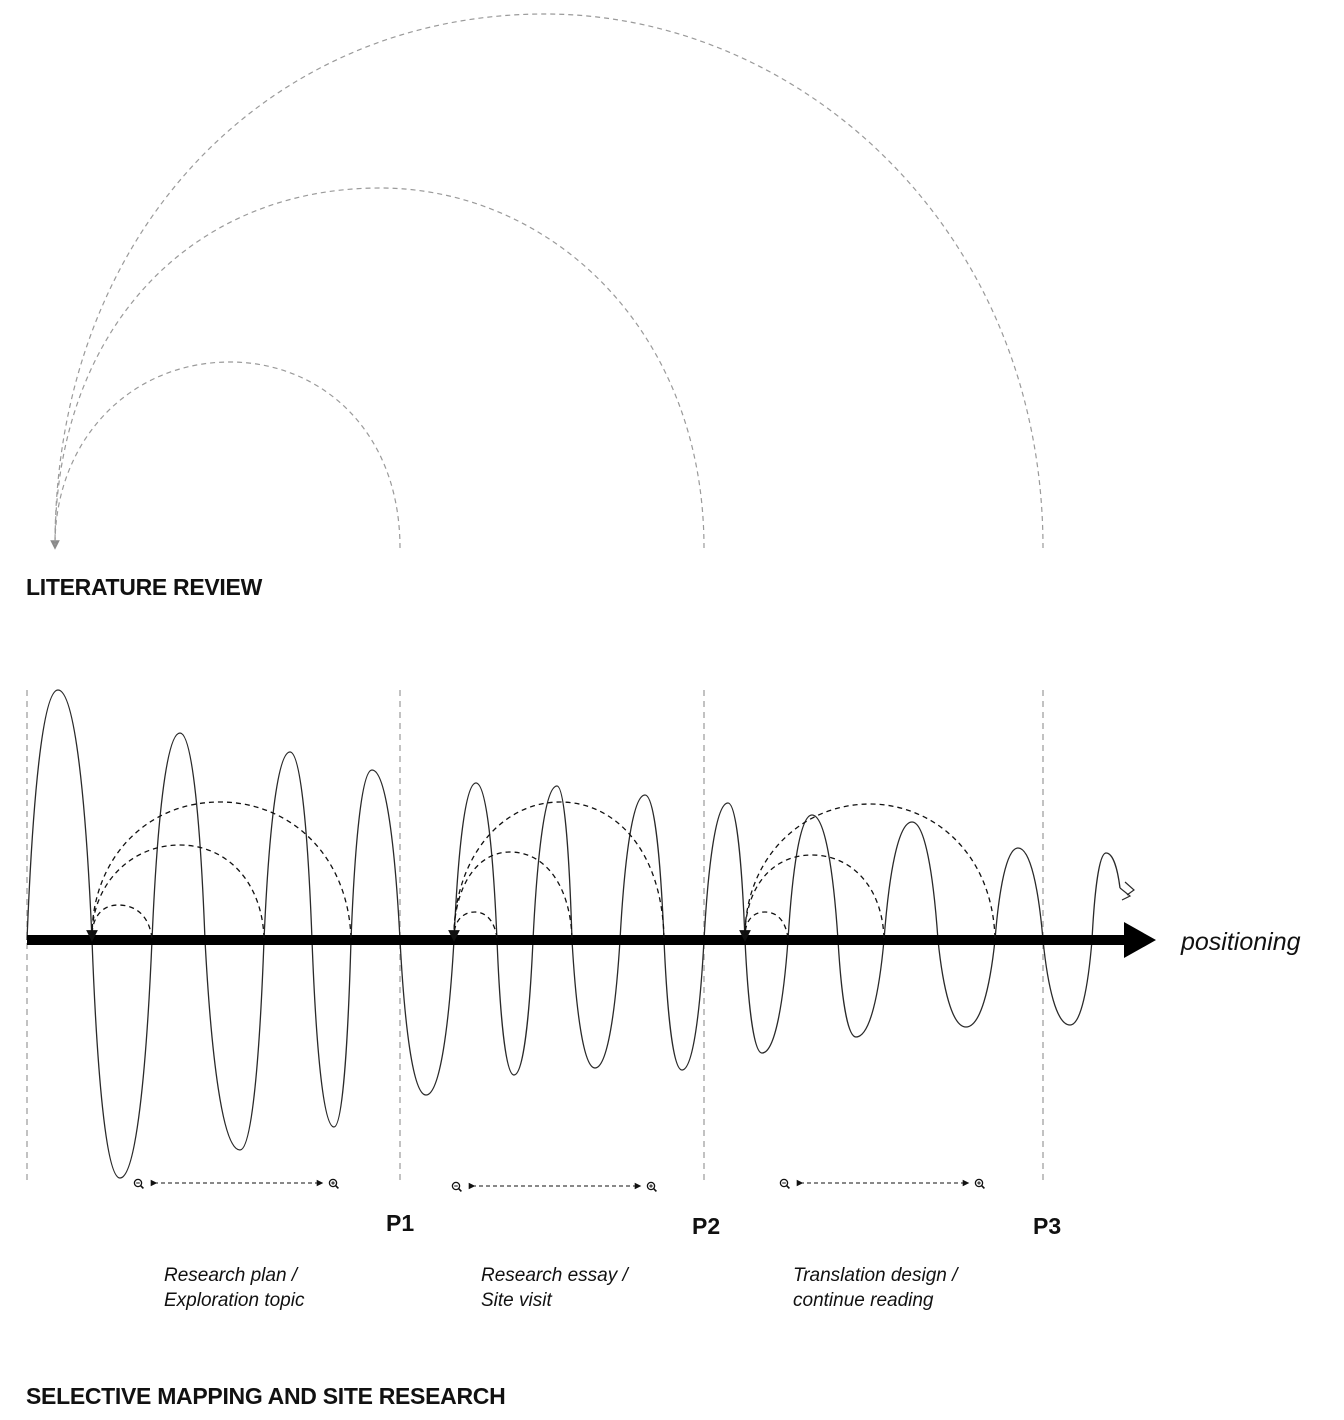  What do you see at coordinates (1047, 1226) in the screenshot?
I see `phase-label-p3: P3` at bounding box center [1047, 1226].